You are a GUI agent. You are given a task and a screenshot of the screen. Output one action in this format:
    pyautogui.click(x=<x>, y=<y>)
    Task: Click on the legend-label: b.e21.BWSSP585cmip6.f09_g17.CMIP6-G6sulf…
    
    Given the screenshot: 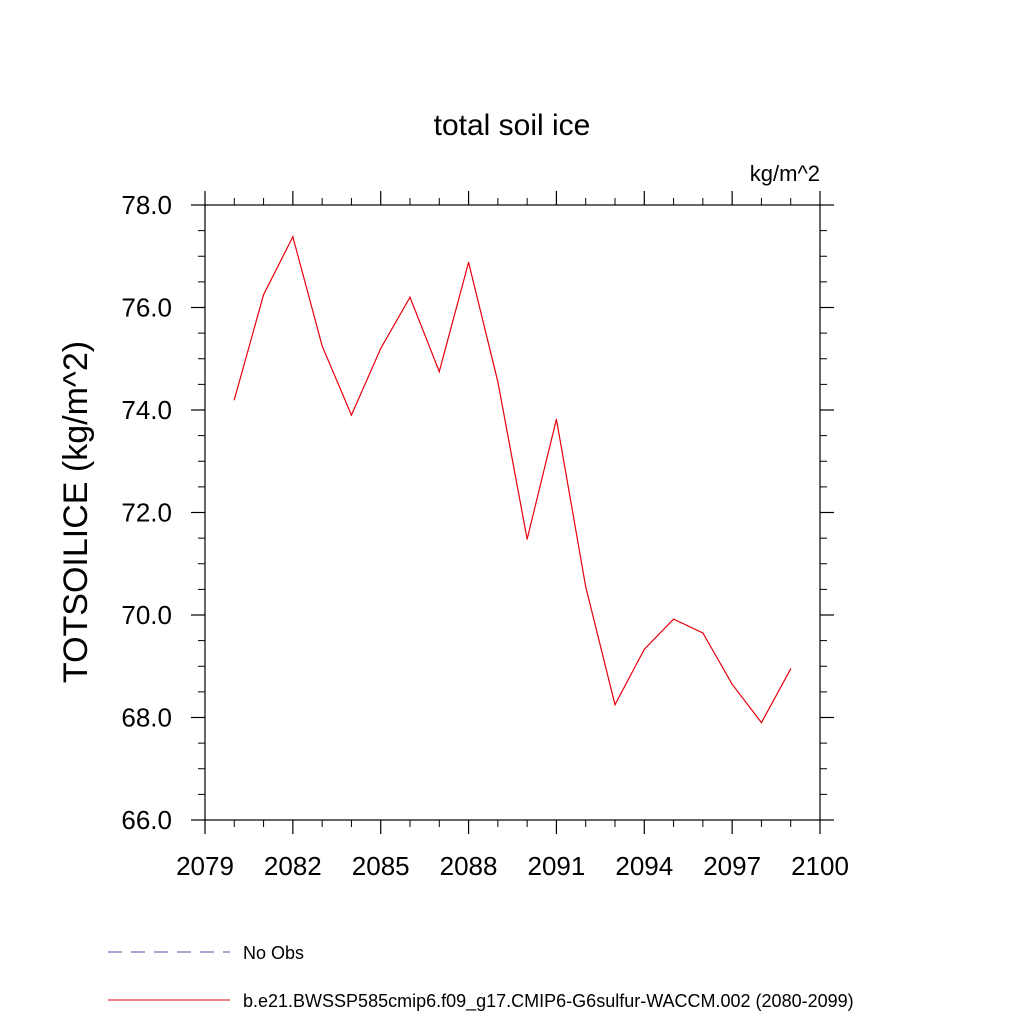 What is the action you would take?
    pyautogui.click(x=548, y=1001)
    